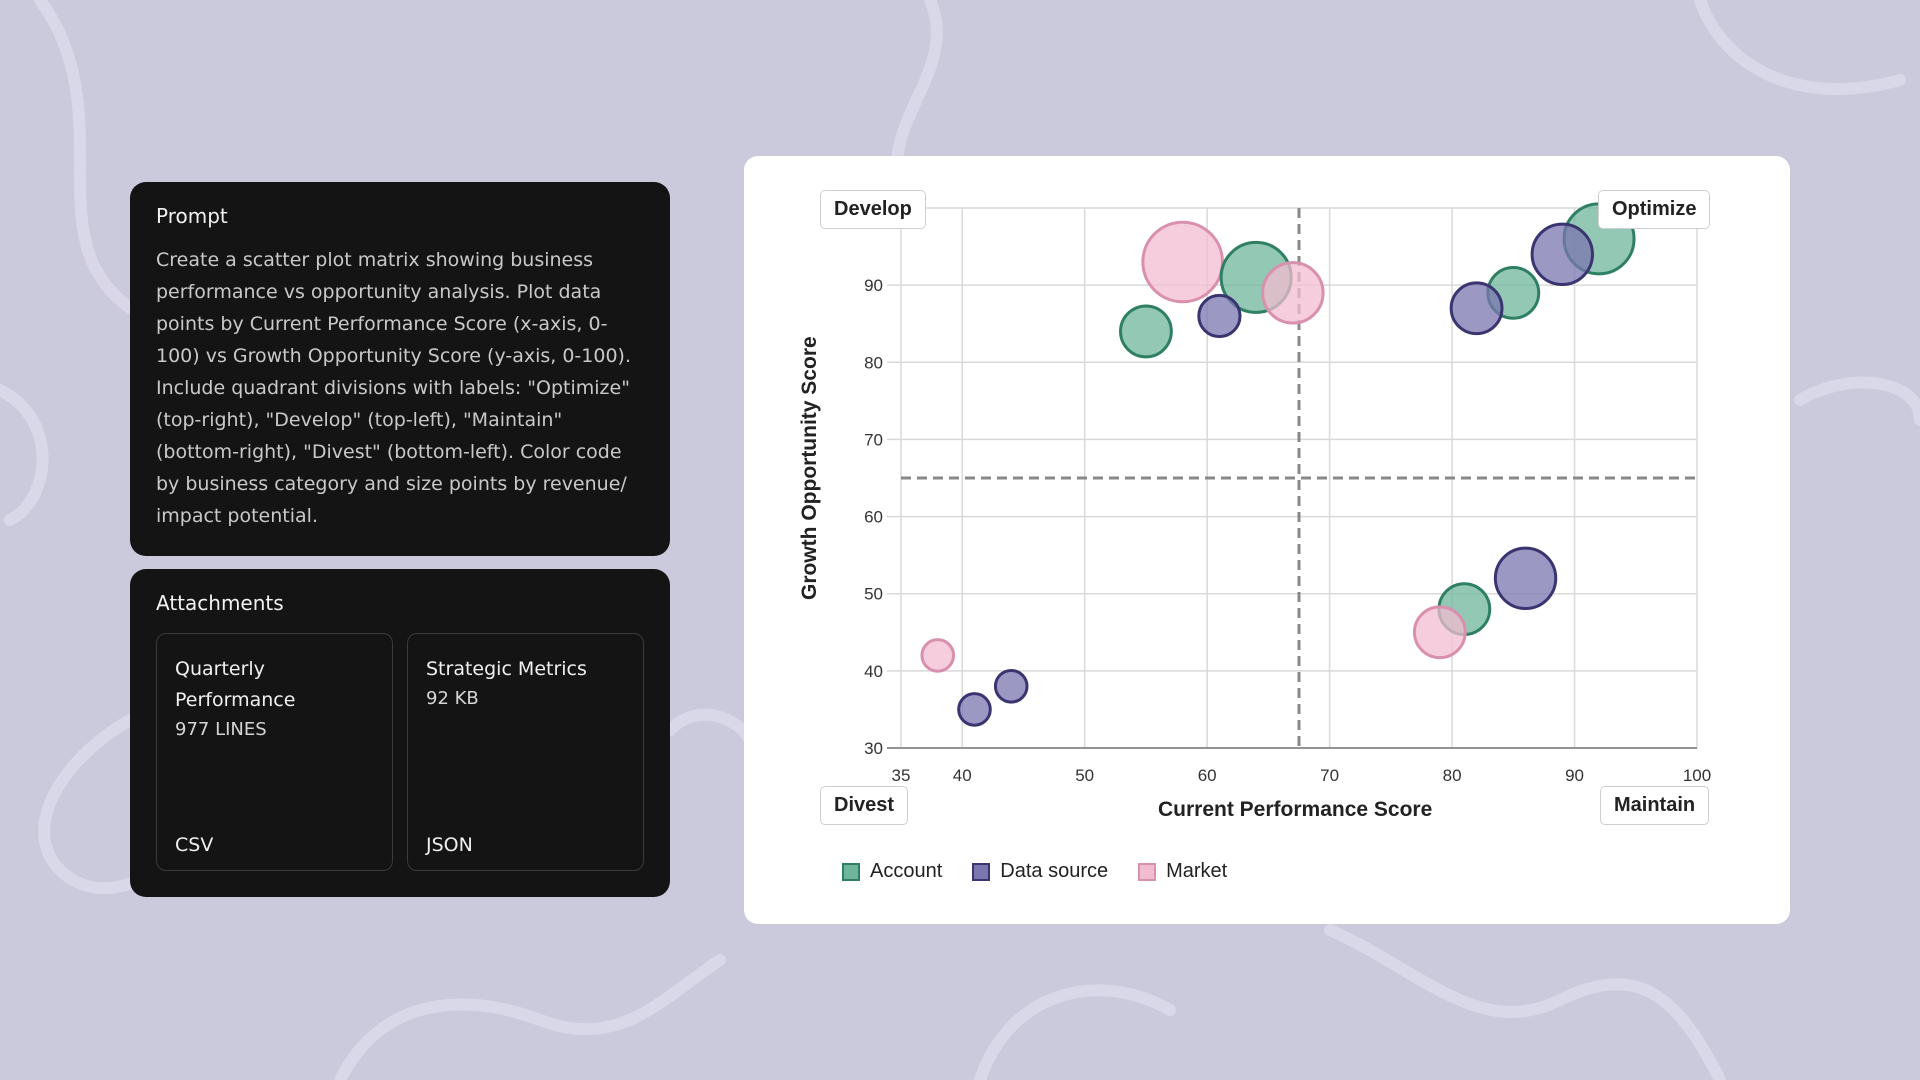 The height and width of the screenshot is (1080, 1920). I want to click on quadrant-label-maintain: Maintain, so click(1655, 805).